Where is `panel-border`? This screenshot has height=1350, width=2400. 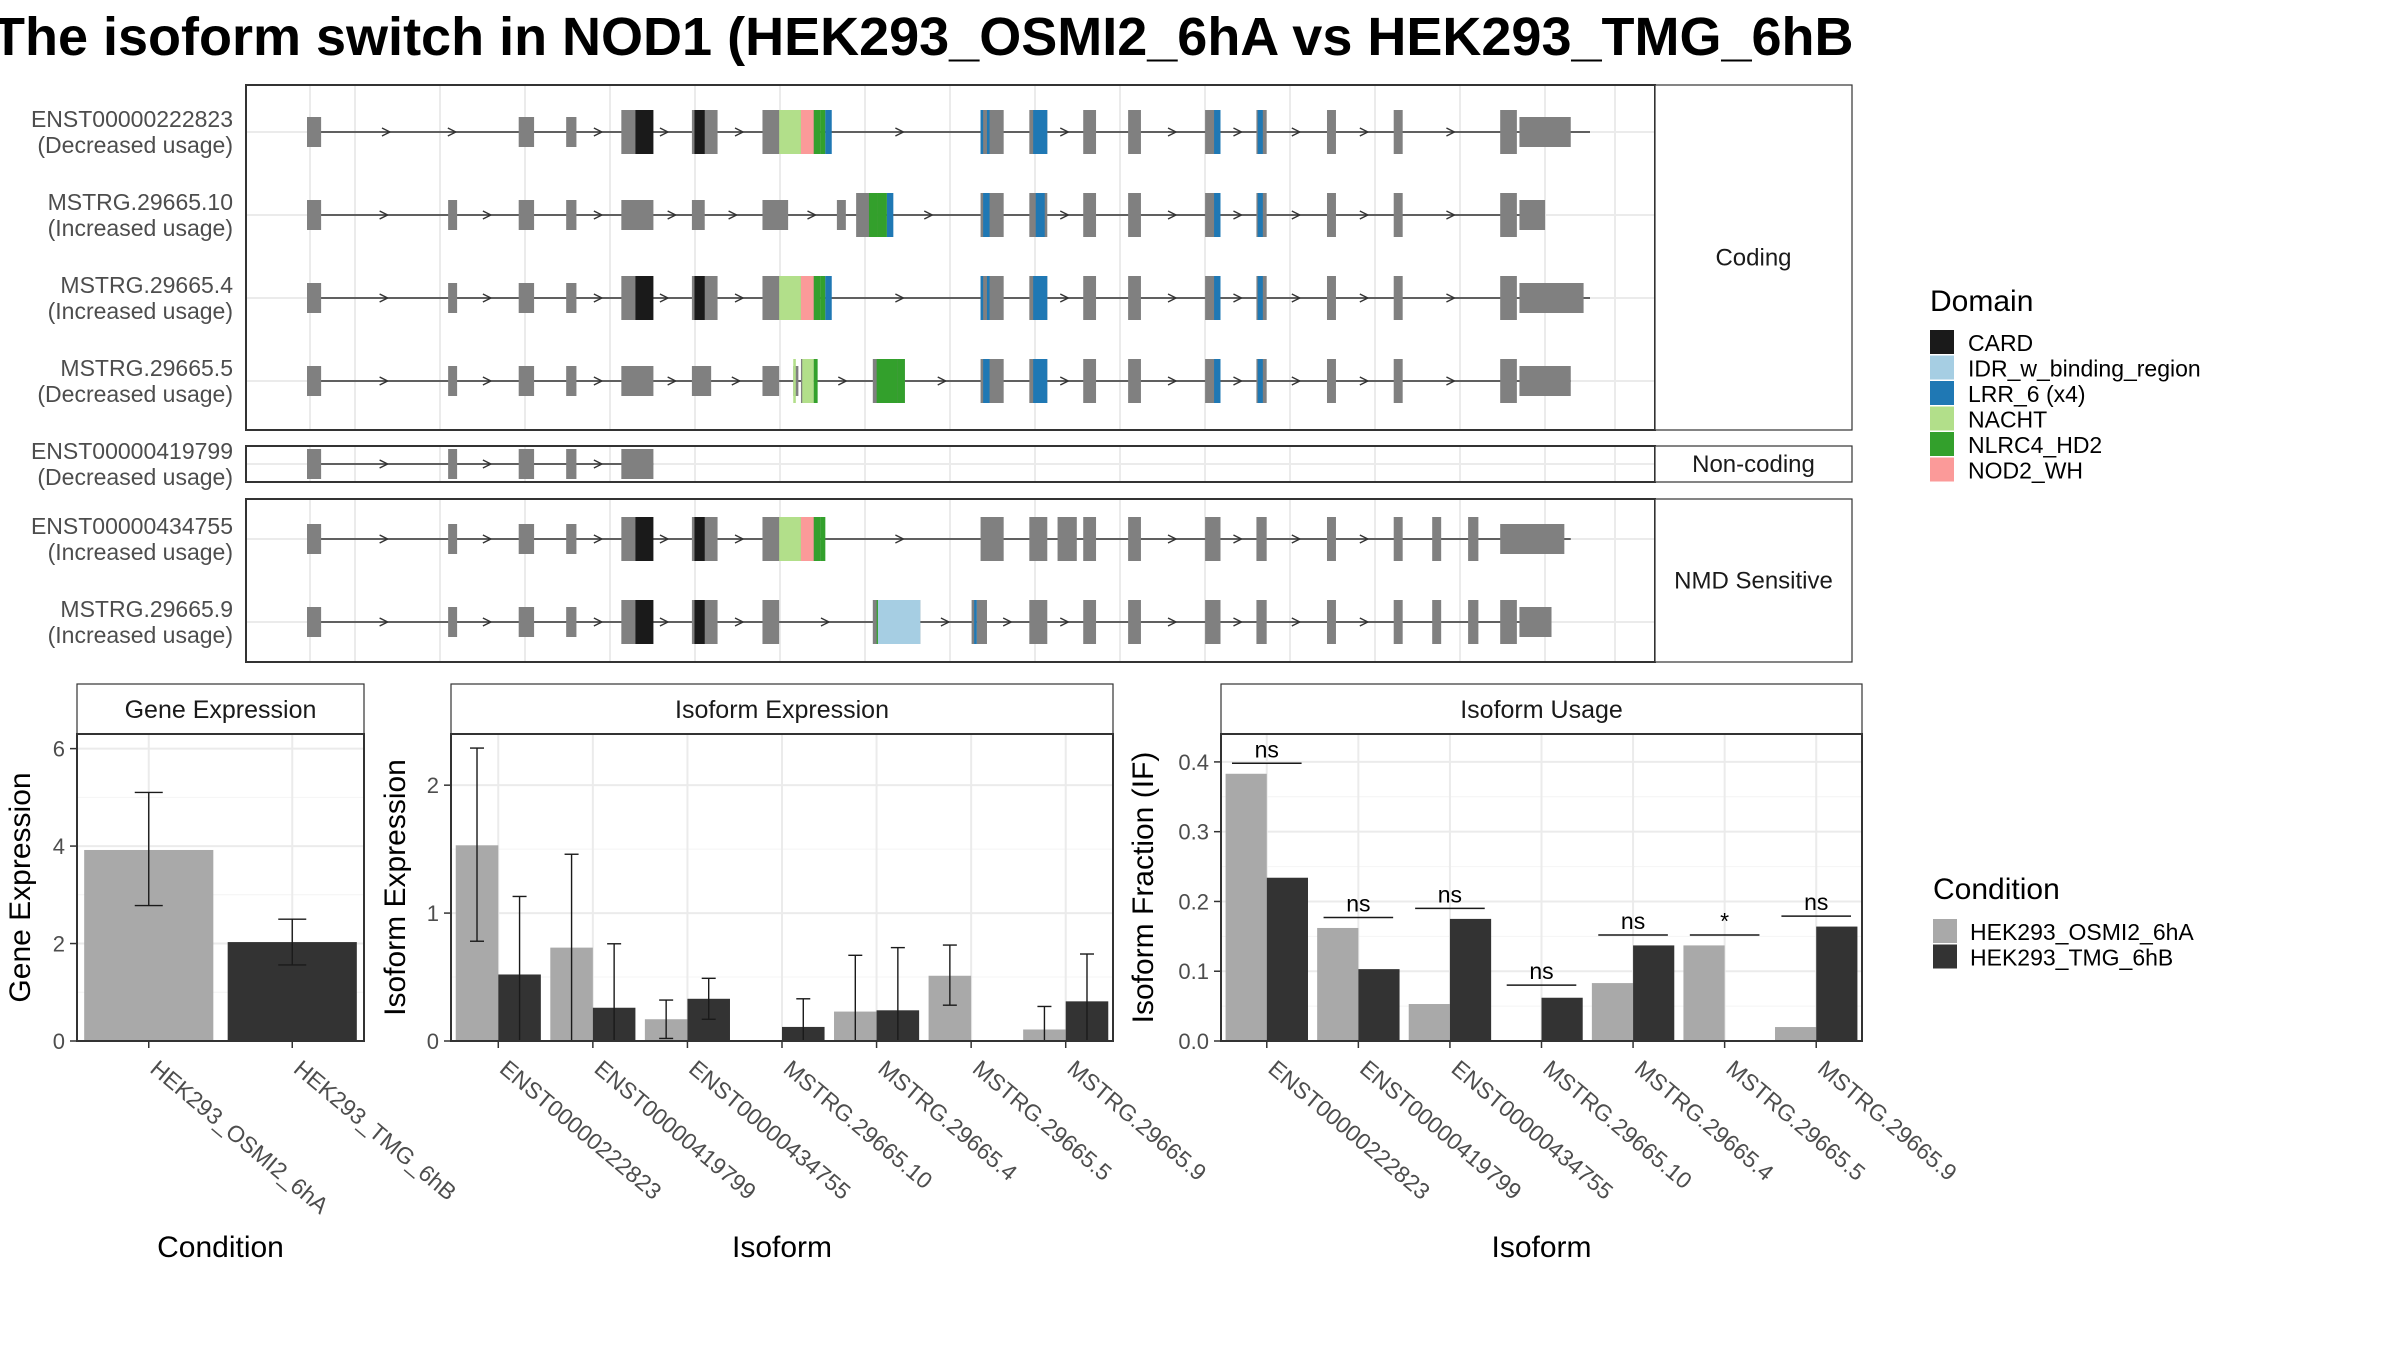
panel-border is located at coordinates (220, 887).